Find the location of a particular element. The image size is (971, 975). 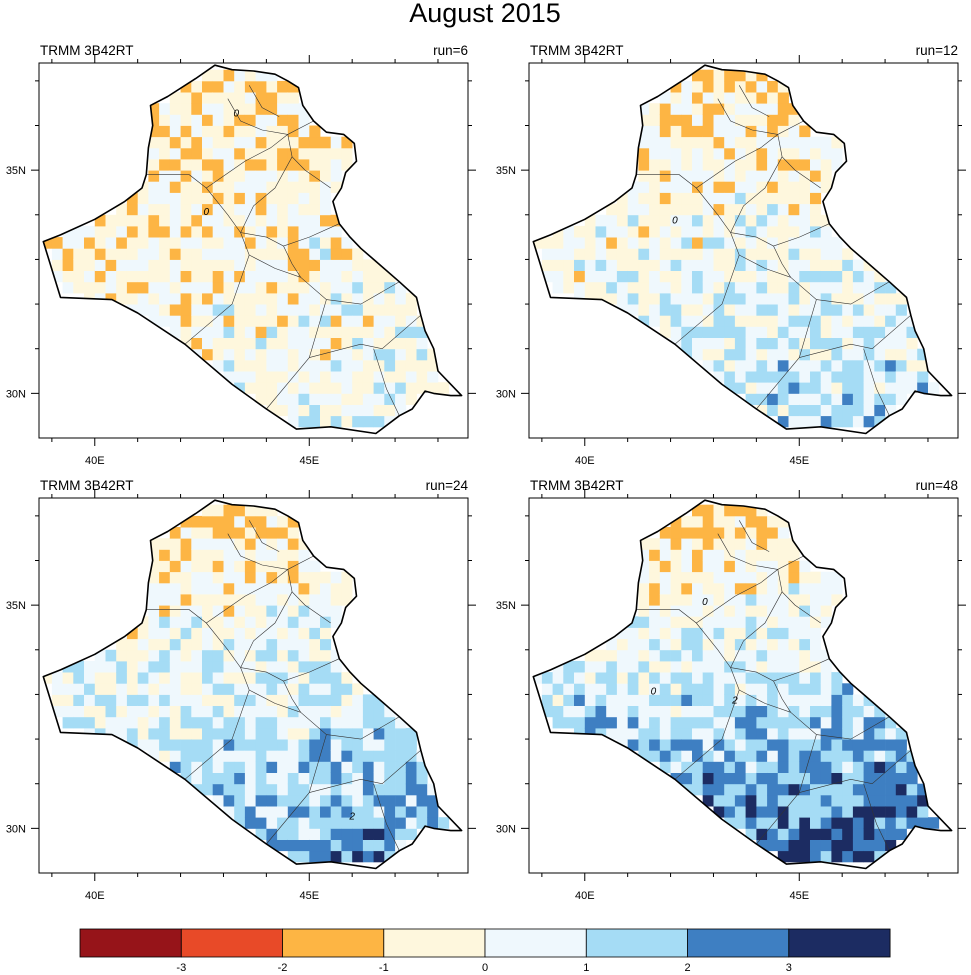

province-boundary is located at coordinates (292, 261).